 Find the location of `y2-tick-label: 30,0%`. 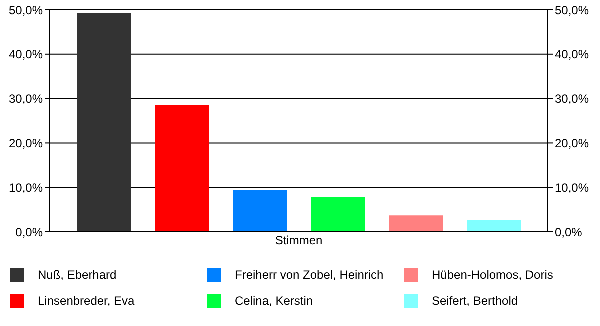

y2-tick-label: 30,0% is located at coordinates (572, 99).